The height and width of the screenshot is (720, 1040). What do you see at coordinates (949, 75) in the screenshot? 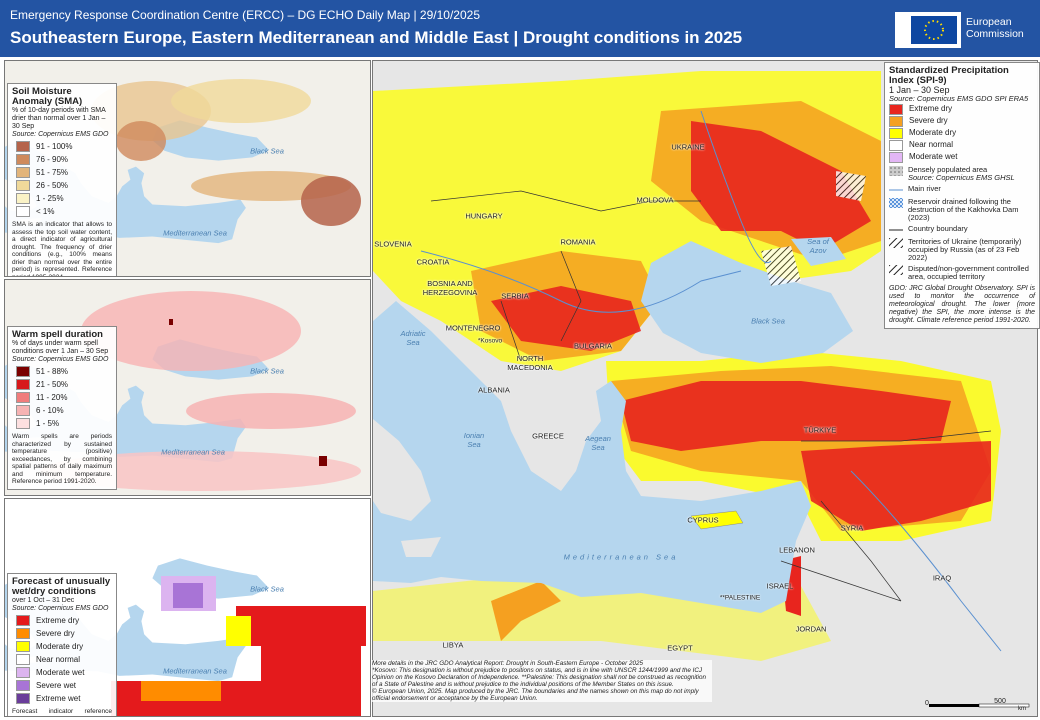
I see `legend-title: Standardized Precipitation Index (SPI-9)` at bounding box center [949, 75].